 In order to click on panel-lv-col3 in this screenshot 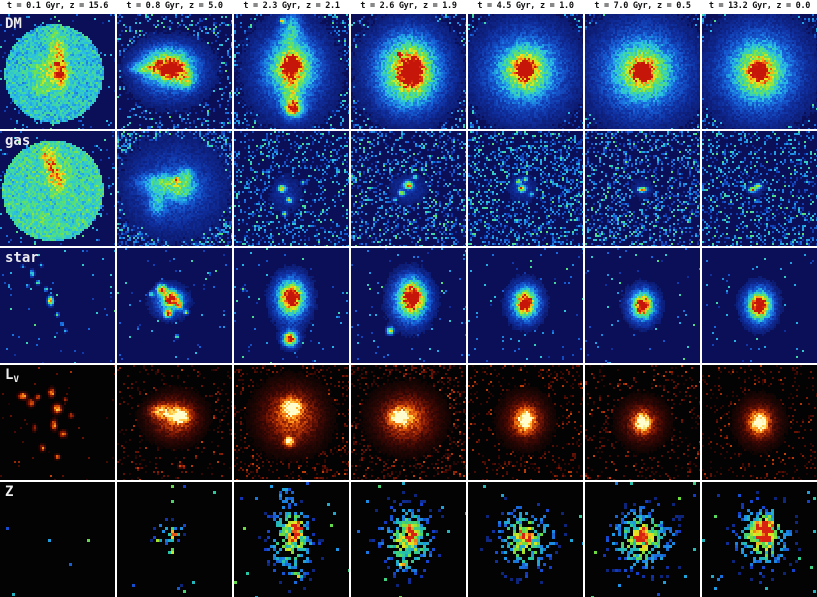, I will do `click(291, 422)`.